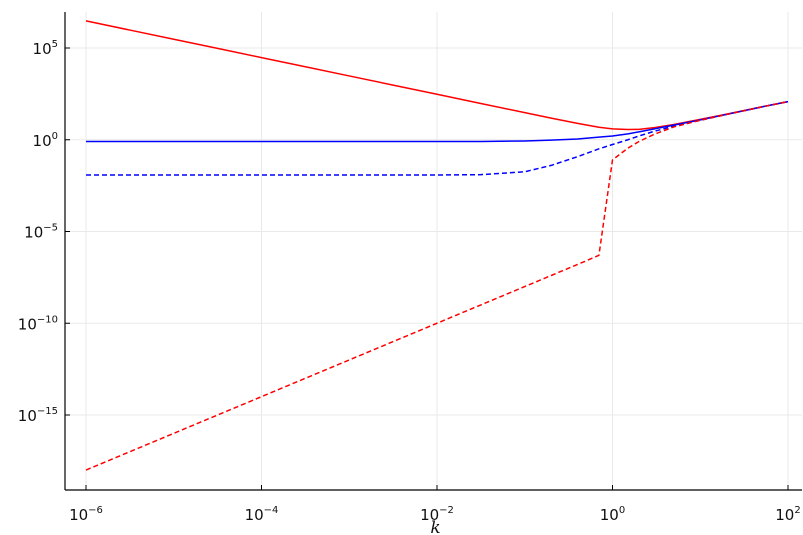 This screenshot has height=535, width=803. I want to click on y-tick-label-4: 10⁻¹⁵, so click(38, 415).